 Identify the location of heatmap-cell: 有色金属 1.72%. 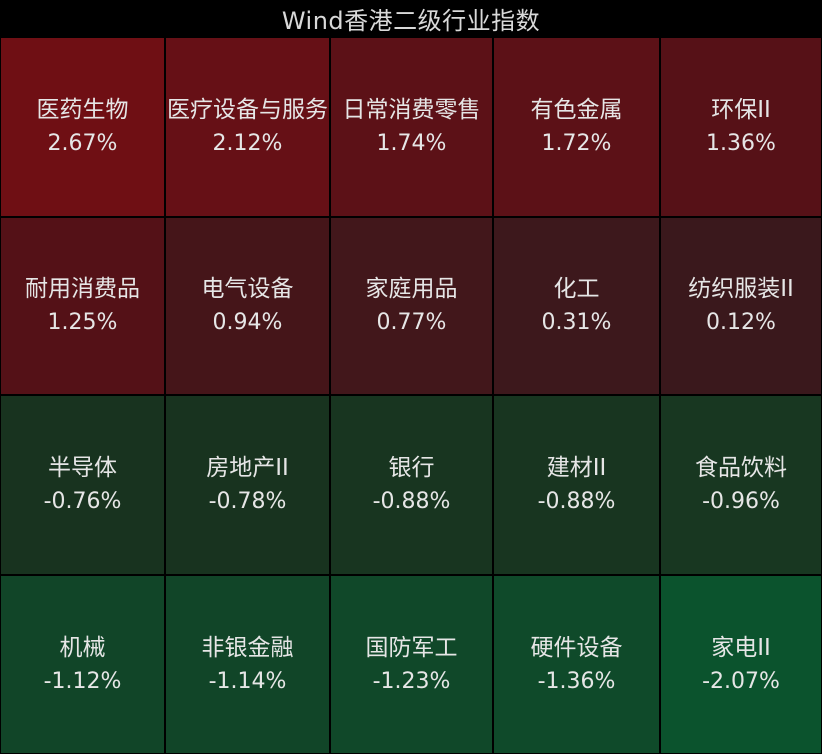
(576, 127).